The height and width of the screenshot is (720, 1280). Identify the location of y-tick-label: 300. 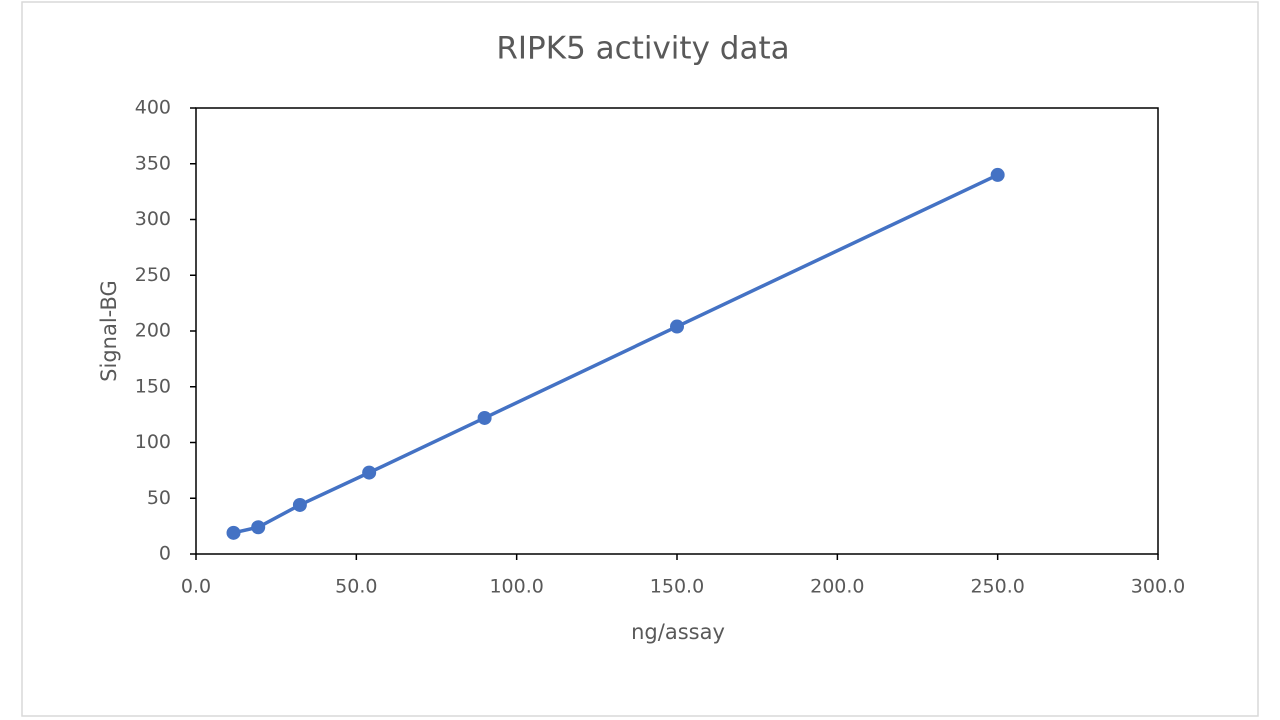
(153, 219).